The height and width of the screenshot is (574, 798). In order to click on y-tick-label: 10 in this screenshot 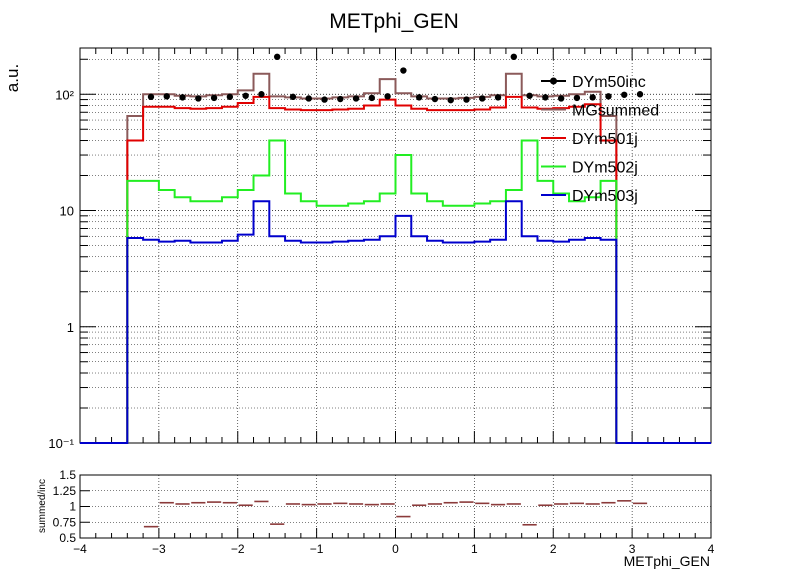, I will do `click(67, 211)`.